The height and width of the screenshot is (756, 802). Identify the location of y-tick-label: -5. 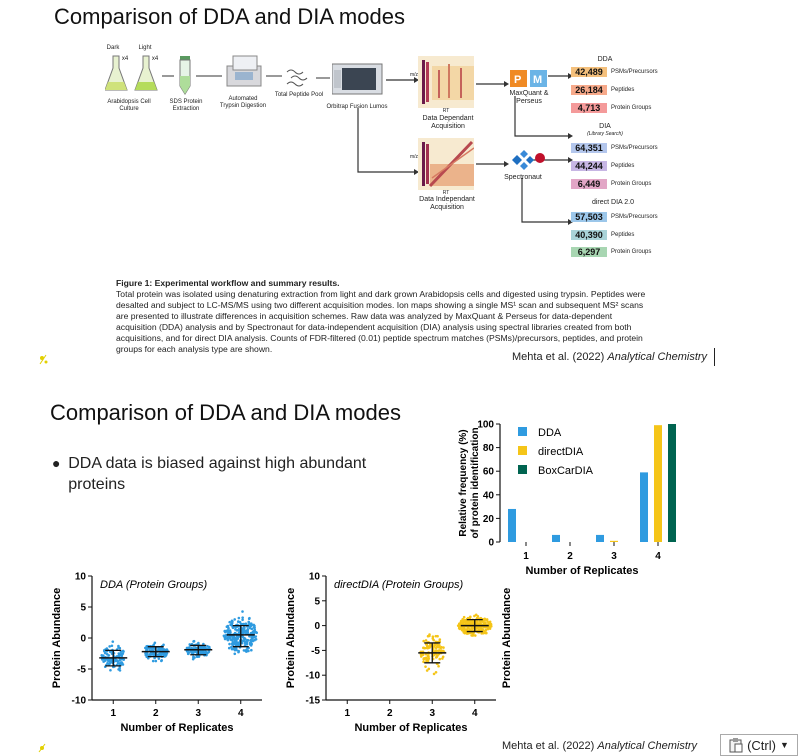
(315, 651).